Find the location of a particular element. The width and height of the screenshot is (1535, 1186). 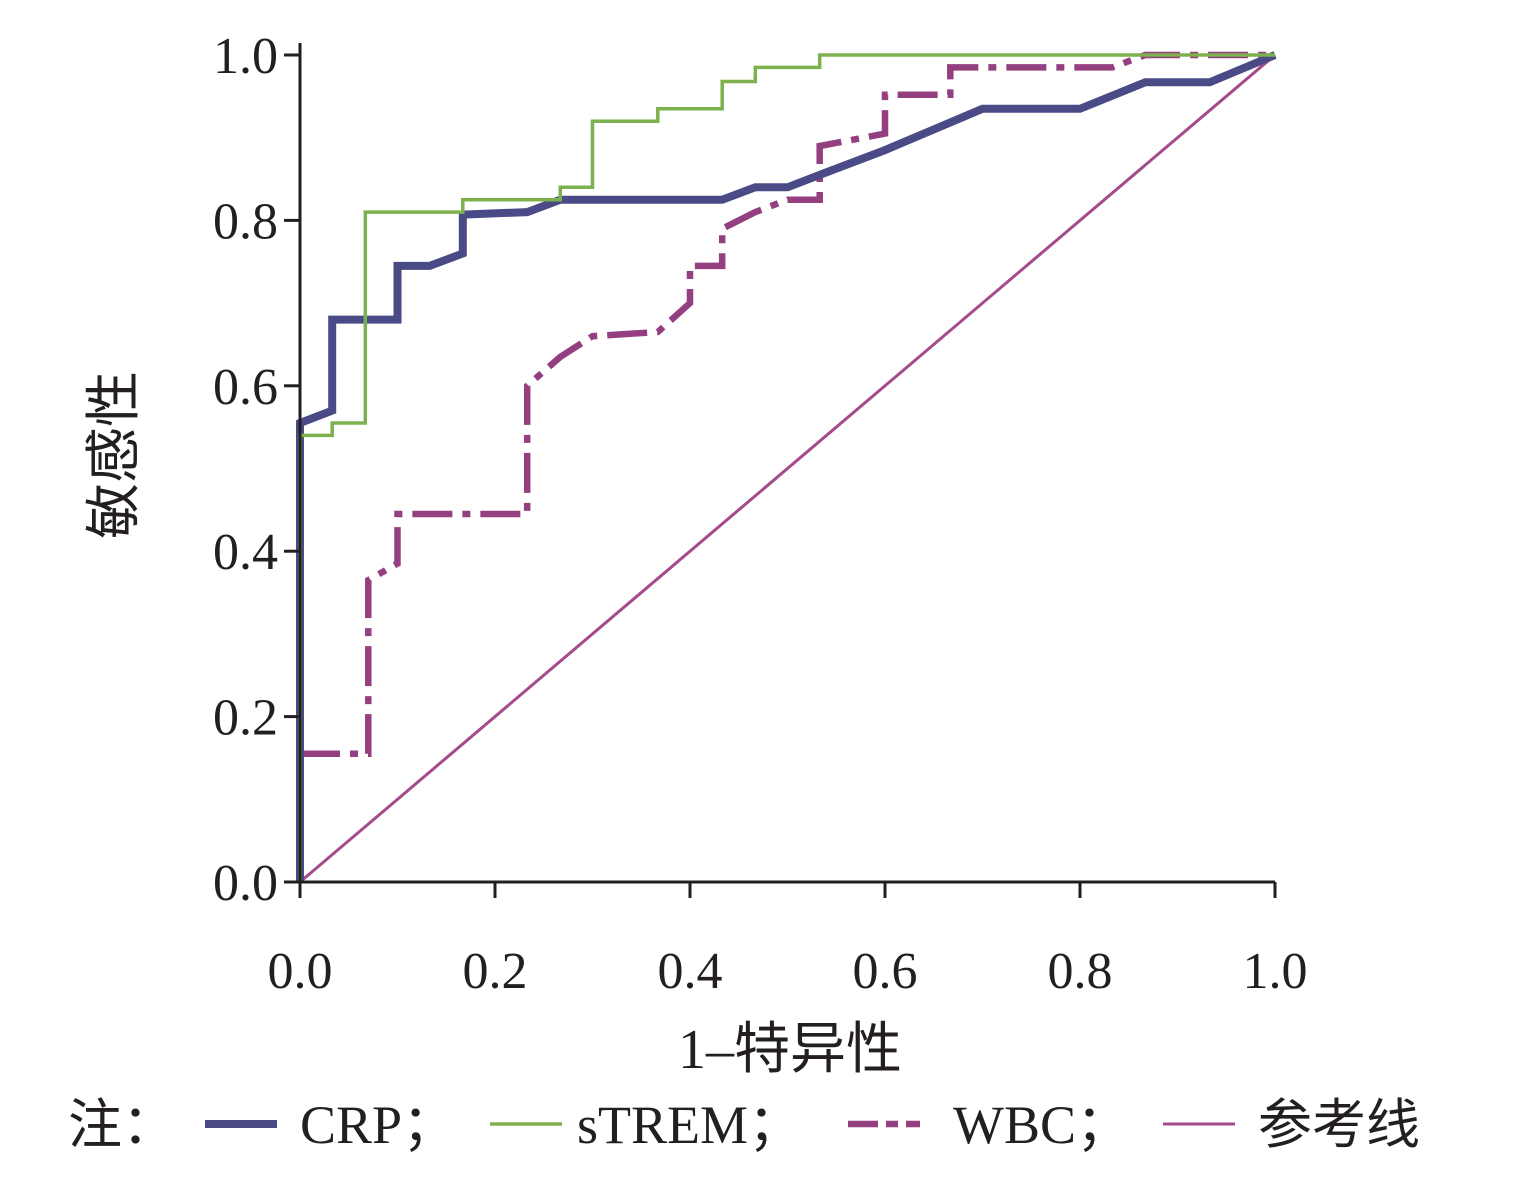

x-tick-label: 0.6 is located at coordinates (885, 971).